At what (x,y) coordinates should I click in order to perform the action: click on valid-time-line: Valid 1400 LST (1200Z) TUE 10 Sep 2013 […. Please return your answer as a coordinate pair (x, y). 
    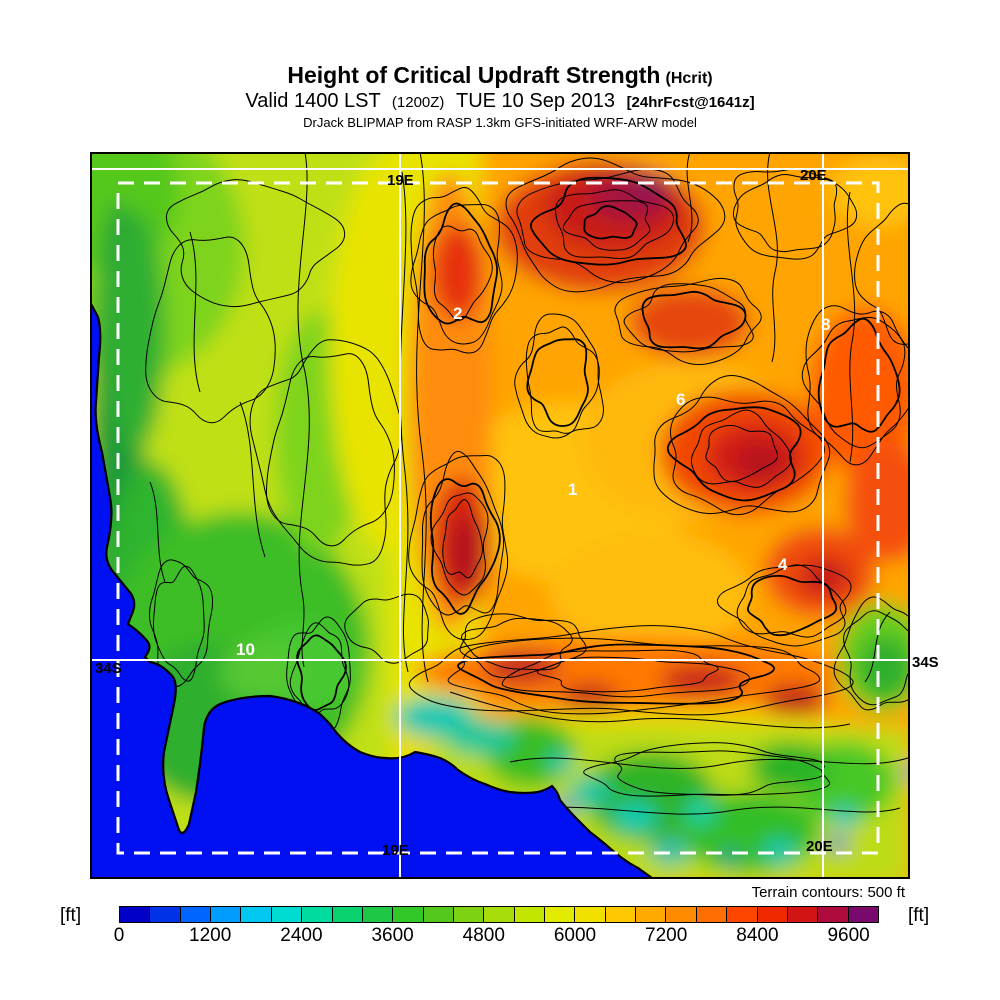
    Looking at the image, I should click on (500, 101).